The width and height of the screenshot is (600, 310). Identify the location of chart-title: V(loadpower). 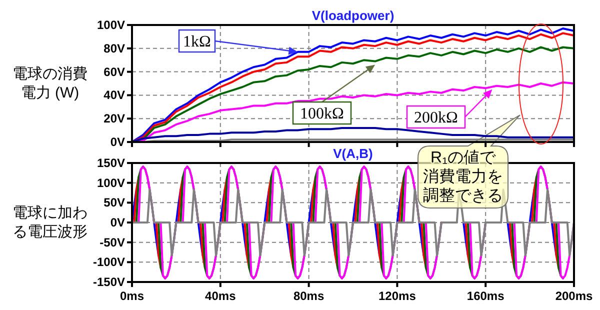
(353, 15).